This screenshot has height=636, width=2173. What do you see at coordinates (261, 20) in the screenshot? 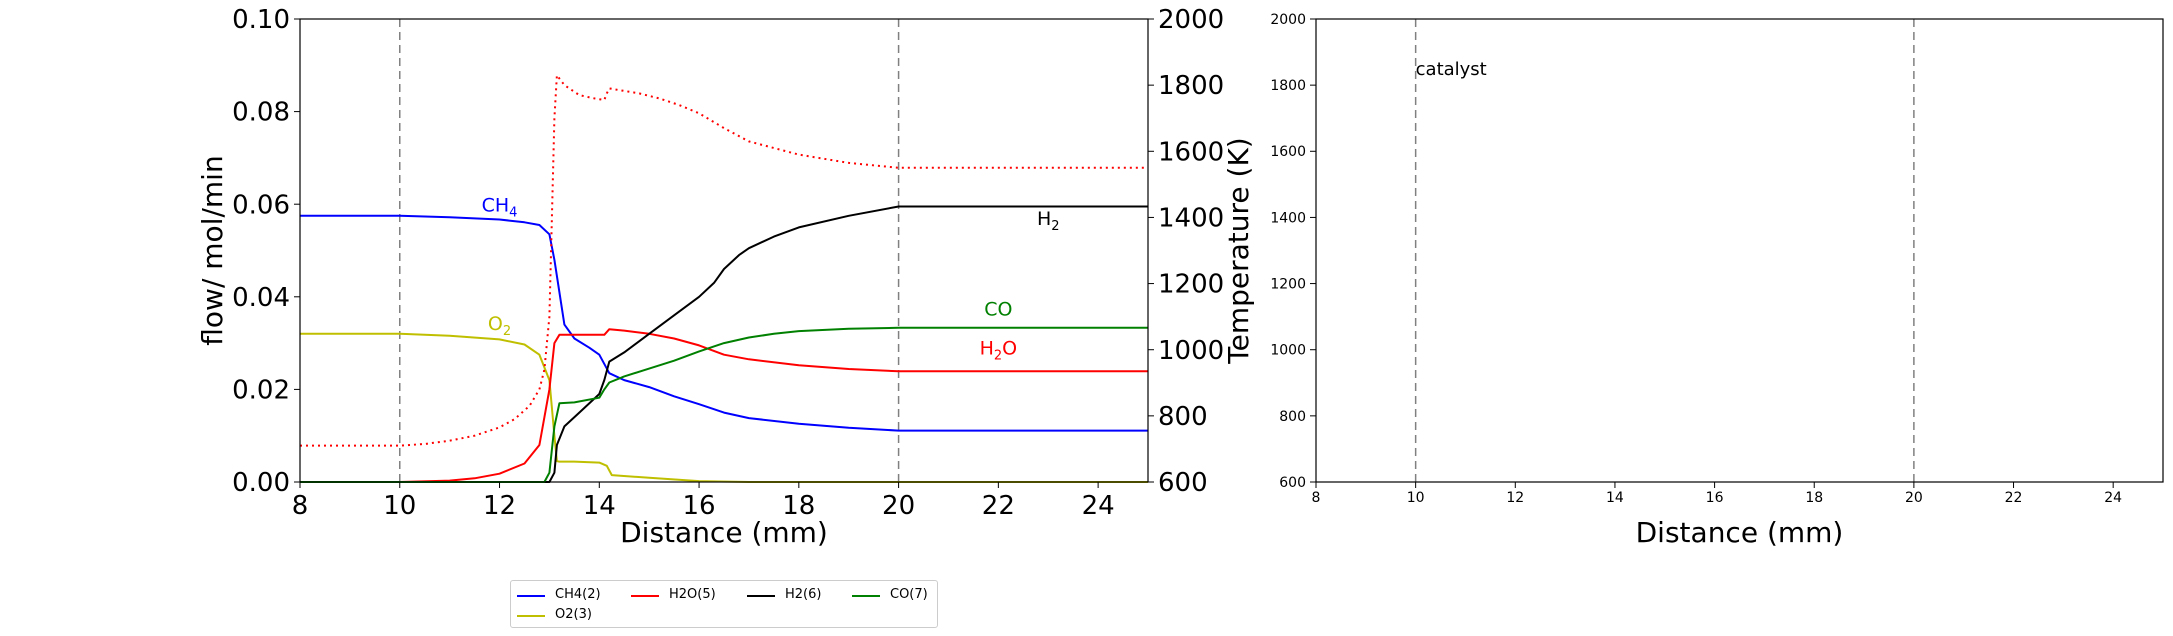
I see `y-tick-label: 0.10` at bounding box center [261, 20].